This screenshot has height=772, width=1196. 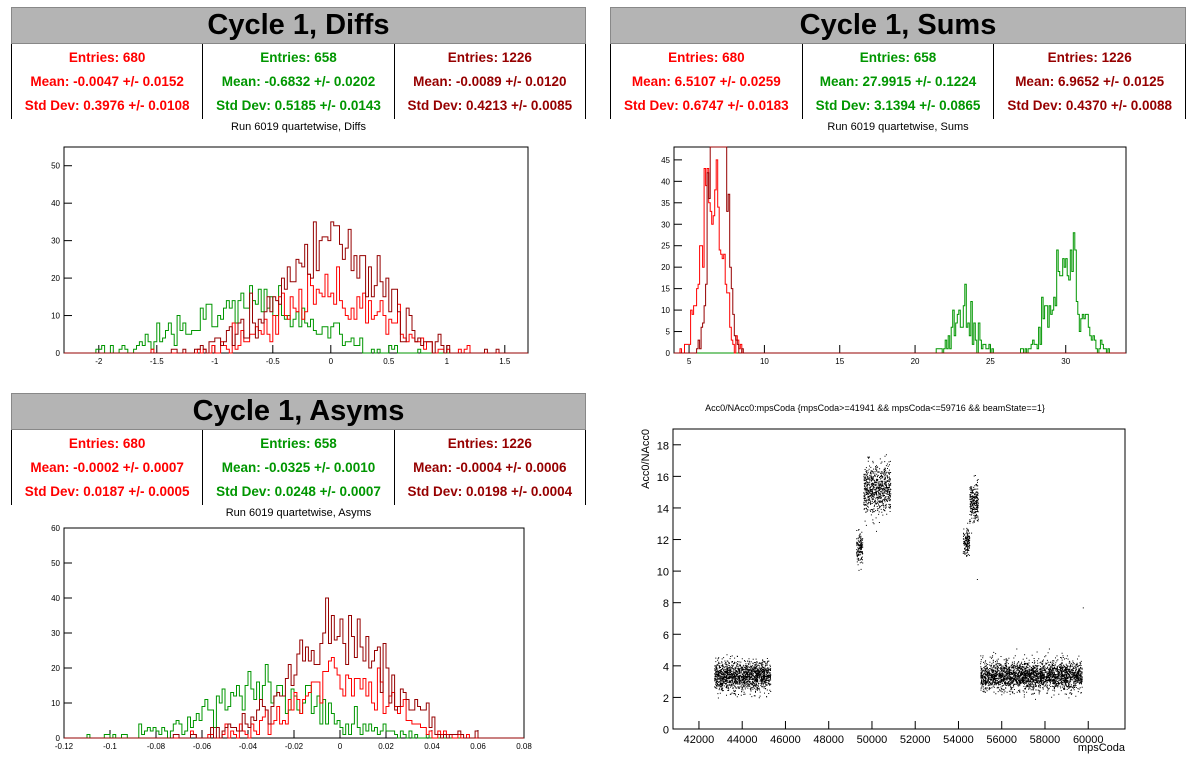 What do you see at coordinates (764, 361) in the screenshot?
I see `x-tick-label: 10` at bounding box center [764, 361].